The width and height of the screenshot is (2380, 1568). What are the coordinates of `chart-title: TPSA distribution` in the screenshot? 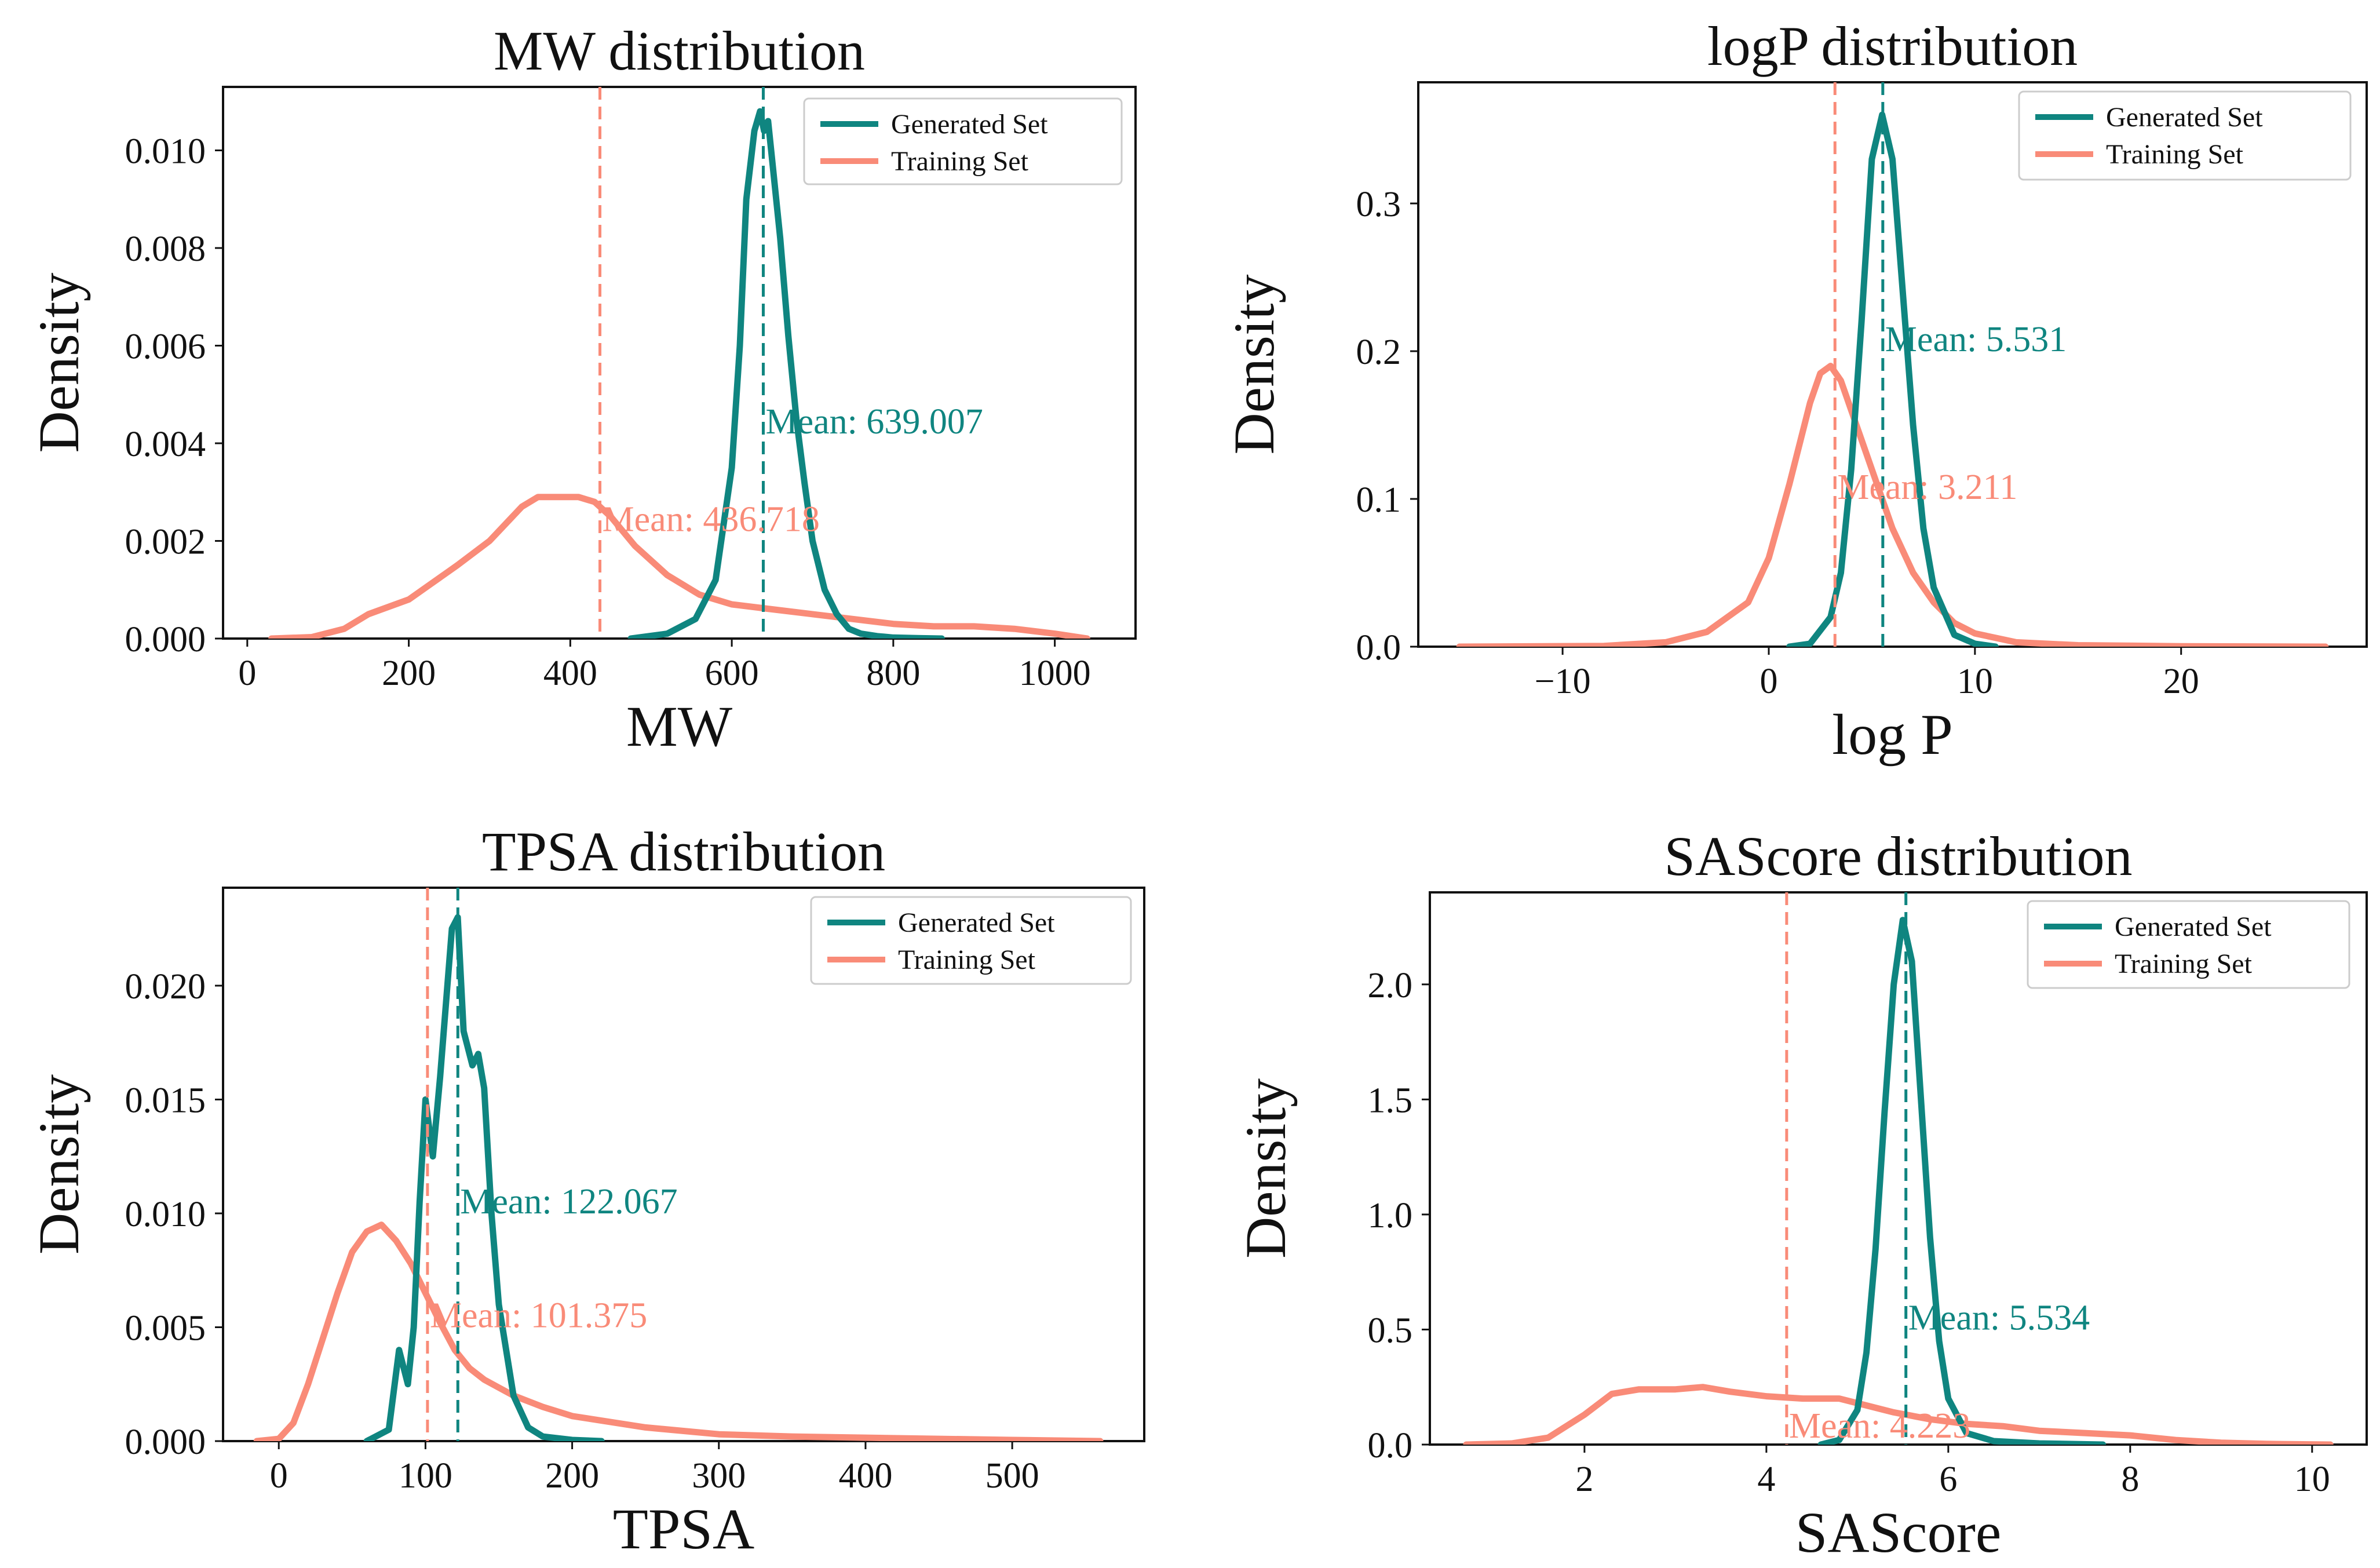 It's located at (683, 852).